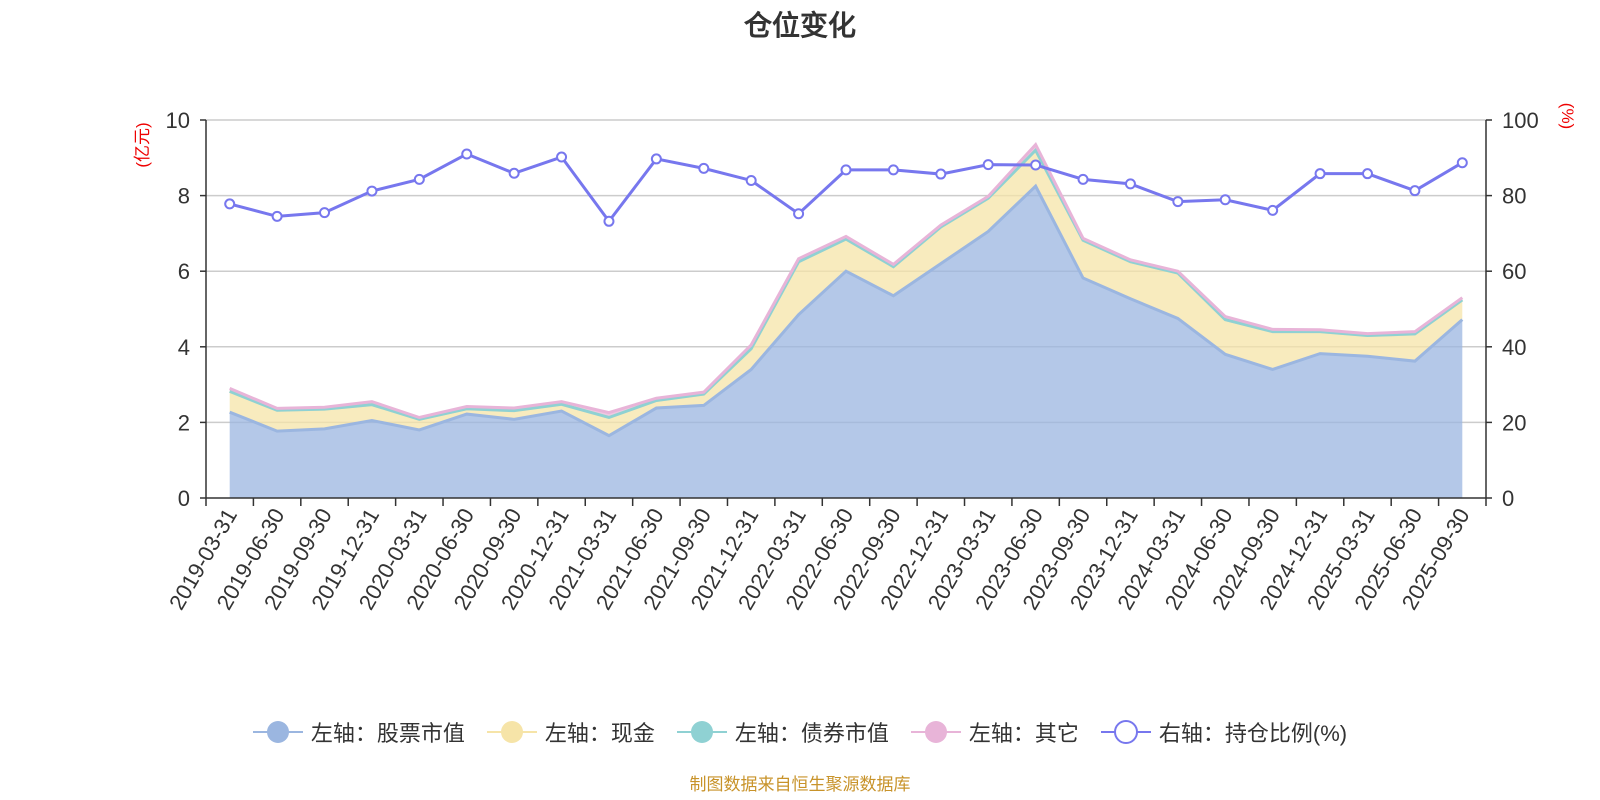  Describe the element at coordinates (1514, 271) in the screenshot. I see `right-tick-label: 60` at that location.